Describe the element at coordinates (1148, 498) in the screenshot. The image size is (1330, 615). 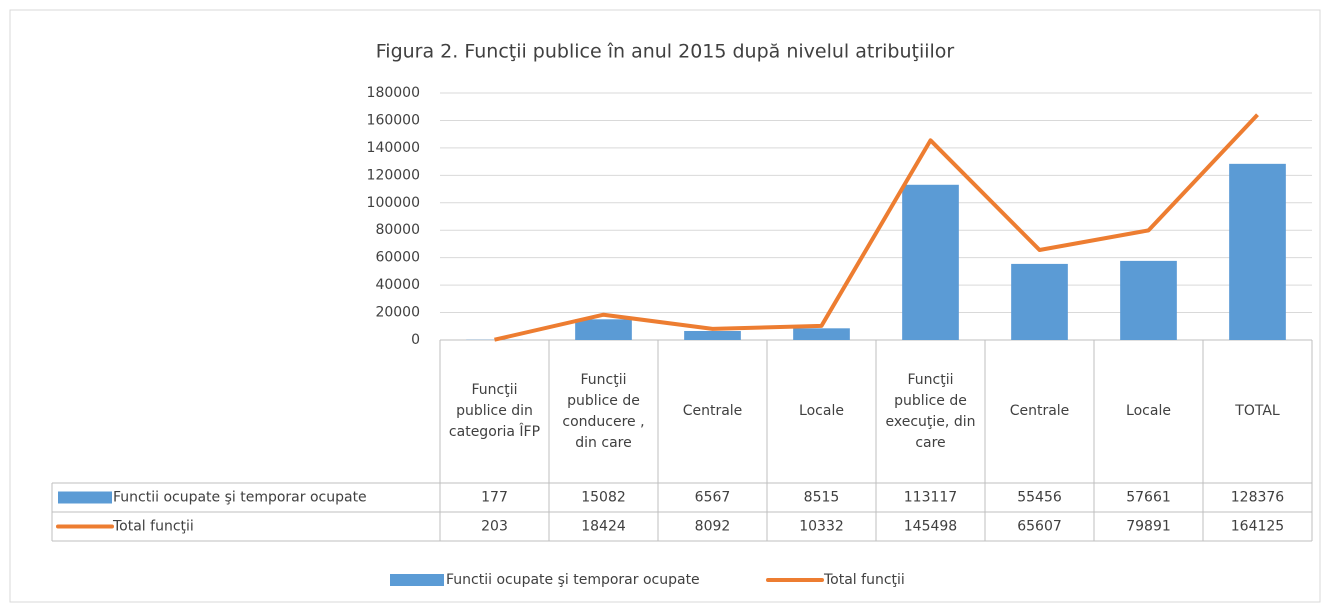
I see `table-value: 57661` at that location.